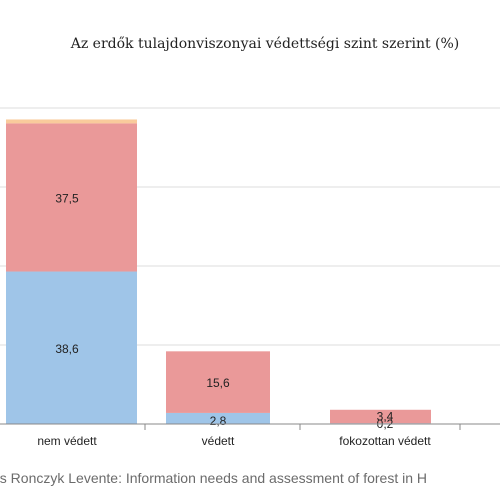 The height and width of the screenshot is (500, 500). I want to click on data-label: 3,4, so click(385, 416).